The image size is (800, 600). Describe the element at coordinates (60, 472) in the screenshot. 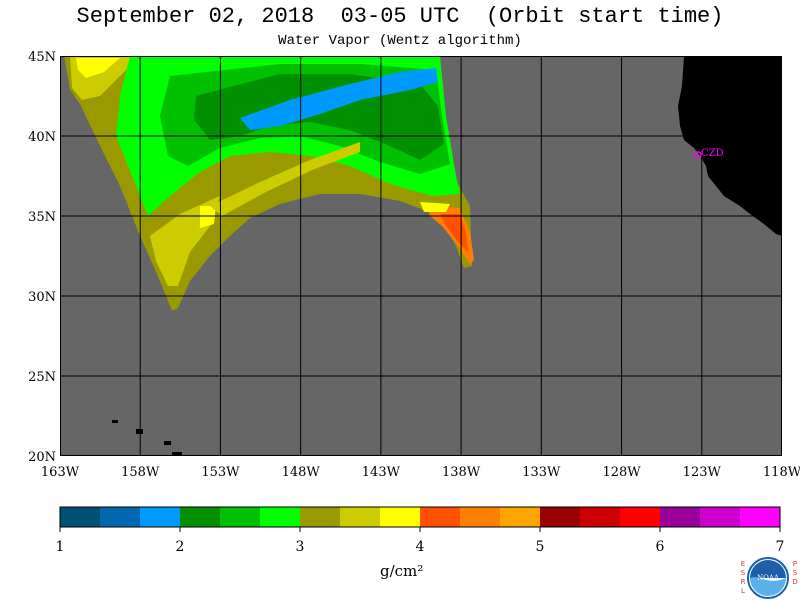

I see `lon-tick-label: 163W` at that location.